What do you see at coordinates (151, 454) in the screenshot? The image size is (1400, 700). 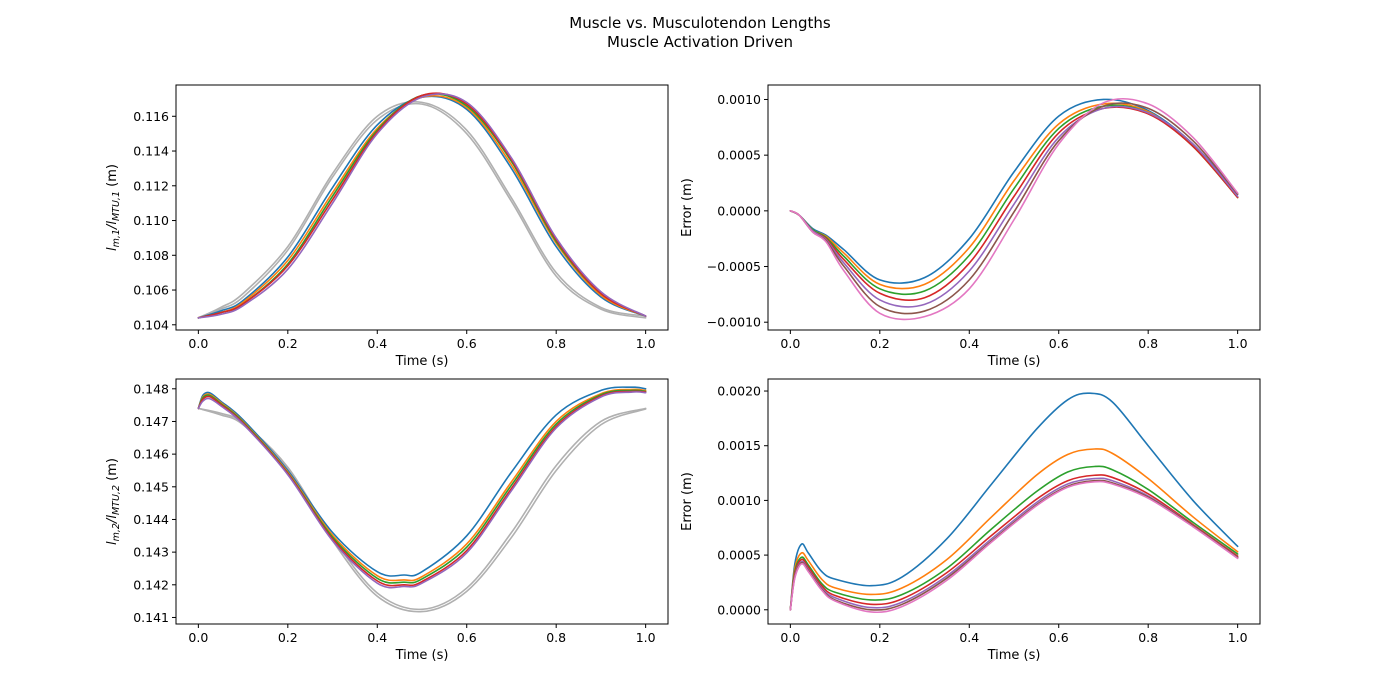 I see `y-tick-label: 0.146` at bounding box center [151, 454].